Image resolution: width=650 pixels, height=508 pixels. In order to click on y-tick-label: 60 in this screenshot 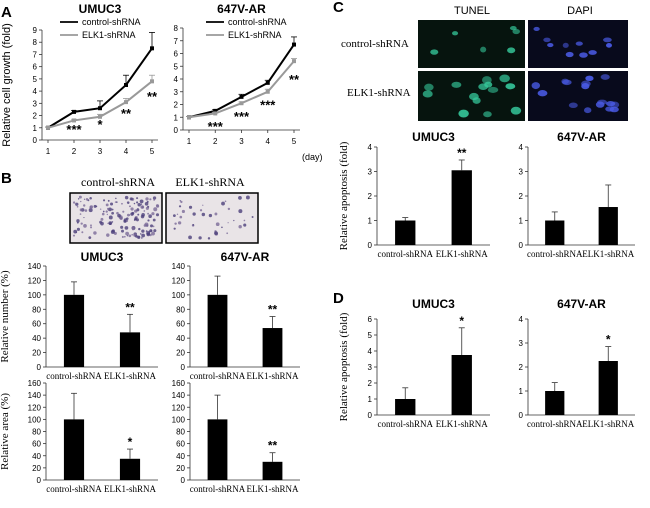, I will do `click(36, 444)`.